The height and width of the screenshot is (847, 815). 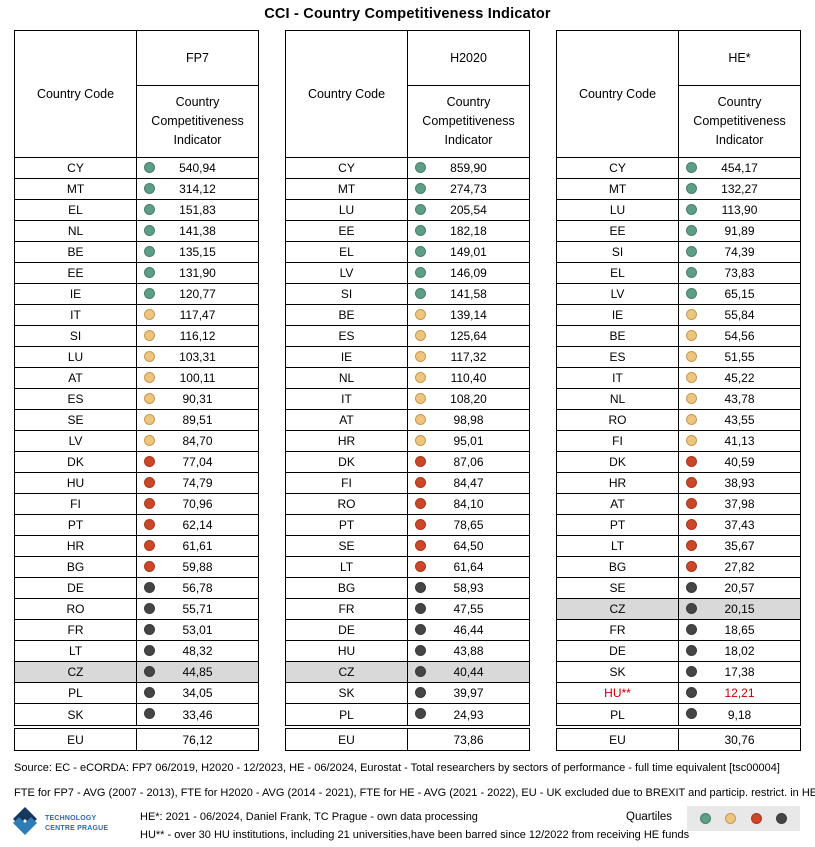 What do you see at coordinates (739, 315) in the screenshot?
I see `cci-value: 55,84` at bounding box center [739, 315].